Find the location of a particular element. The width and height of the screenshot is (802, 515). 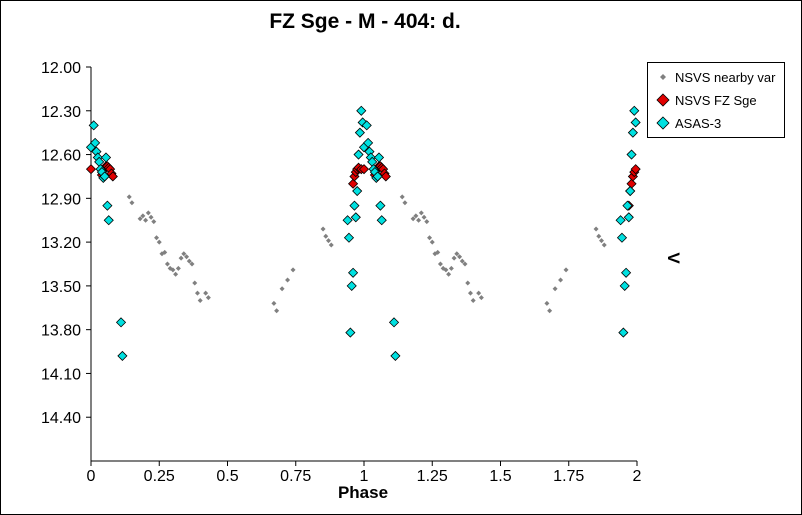

y-tick-label: 14.10 is located at coordinates (61, 374).